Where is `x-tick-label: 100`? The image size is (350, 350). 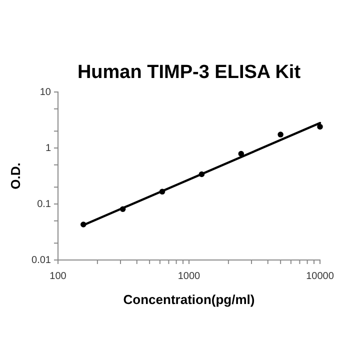 x-tick-label: 100 is located at coordinates (58, 276).